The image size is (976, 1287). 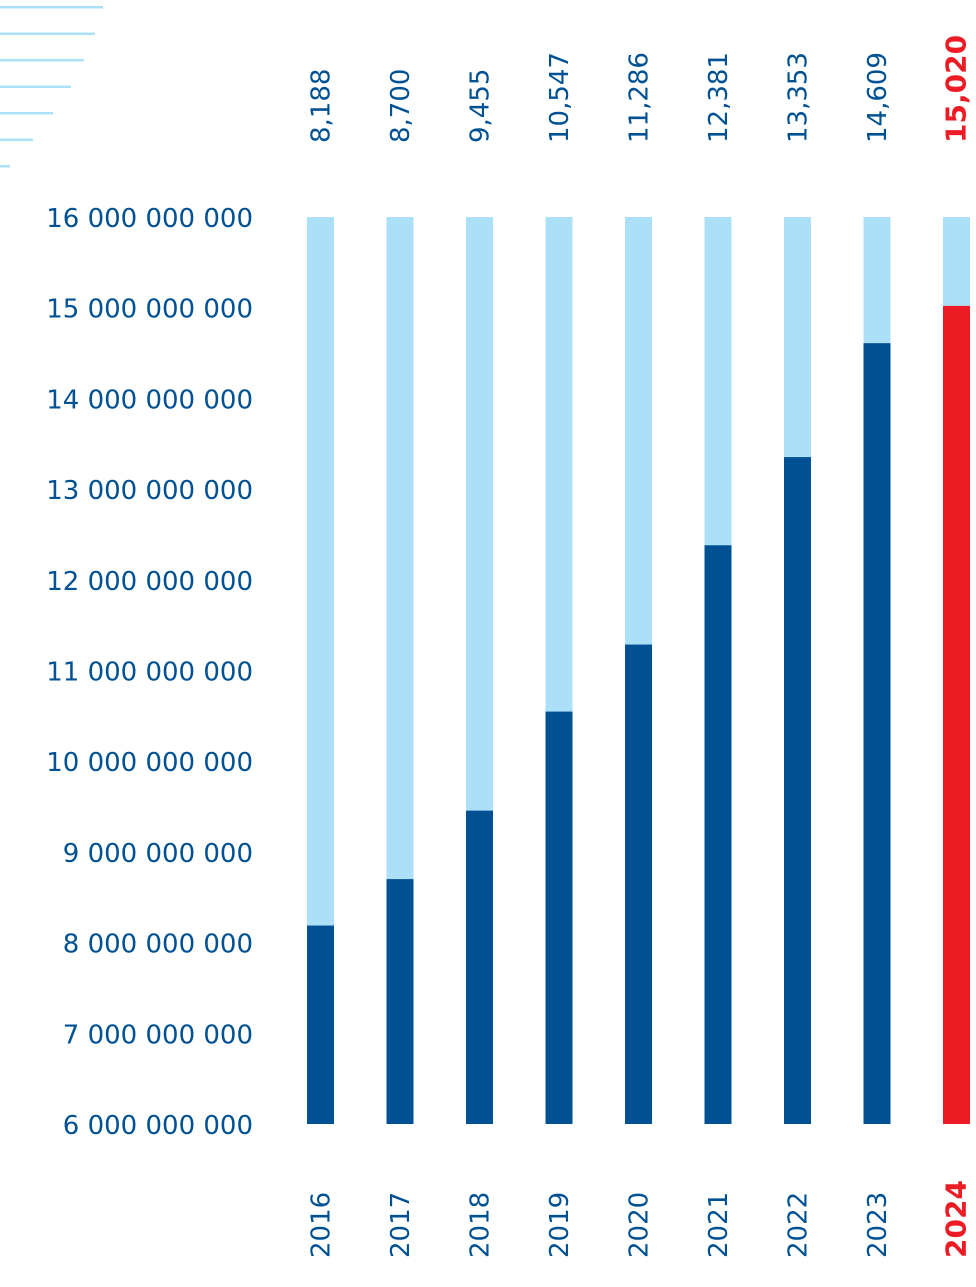 What do you see at coordinates (799, 1225) in the screenshot?
I see `x-category-label: 2022` at bounding box center [799, 1225].